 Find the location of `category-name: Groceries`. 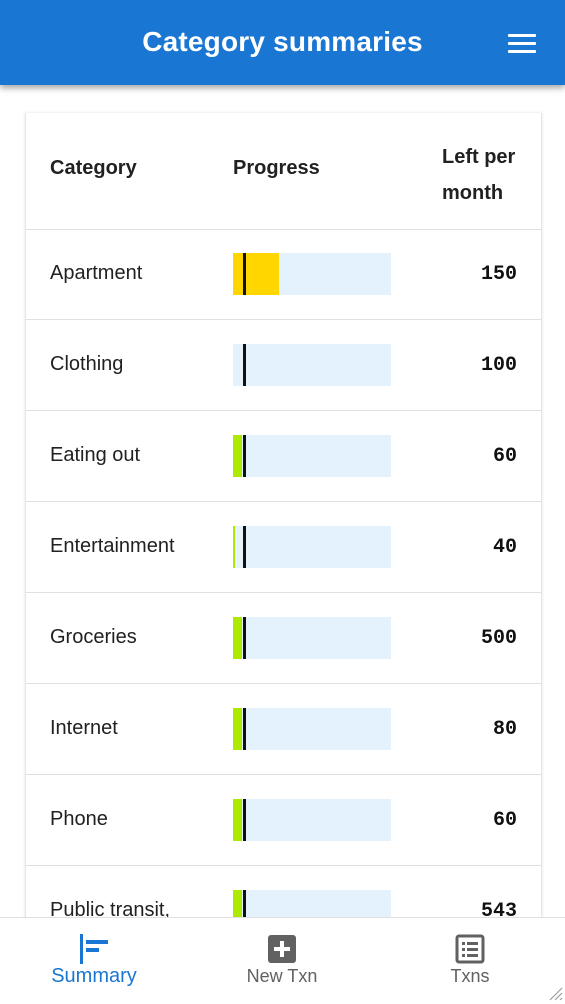

category-name: Groceries is located at coordinates (93, 637).